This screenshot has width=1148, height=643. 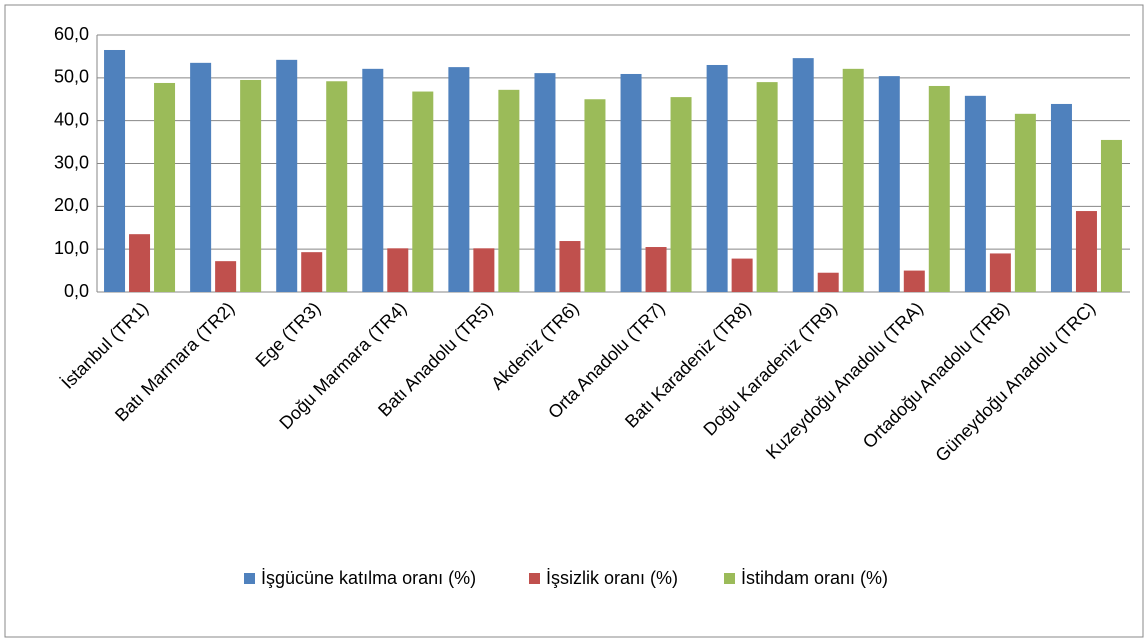 What do you see at coordinates (71, 162) in the screenshot?
I see `y-tick-label: 30,0` at bounding box center [71, 162].